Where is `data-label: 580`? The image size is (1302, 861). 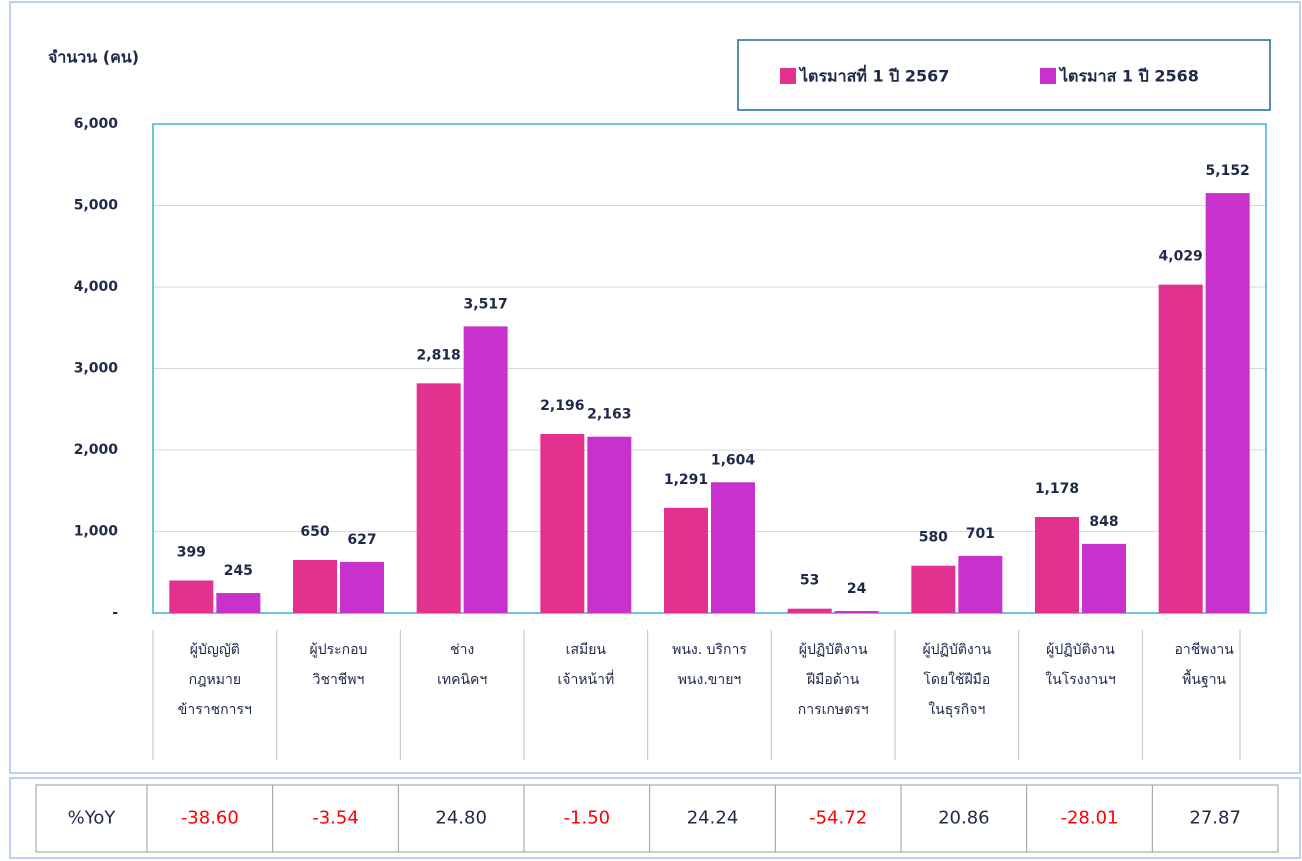
data-label: 580 is located at coordinates (933, 538).